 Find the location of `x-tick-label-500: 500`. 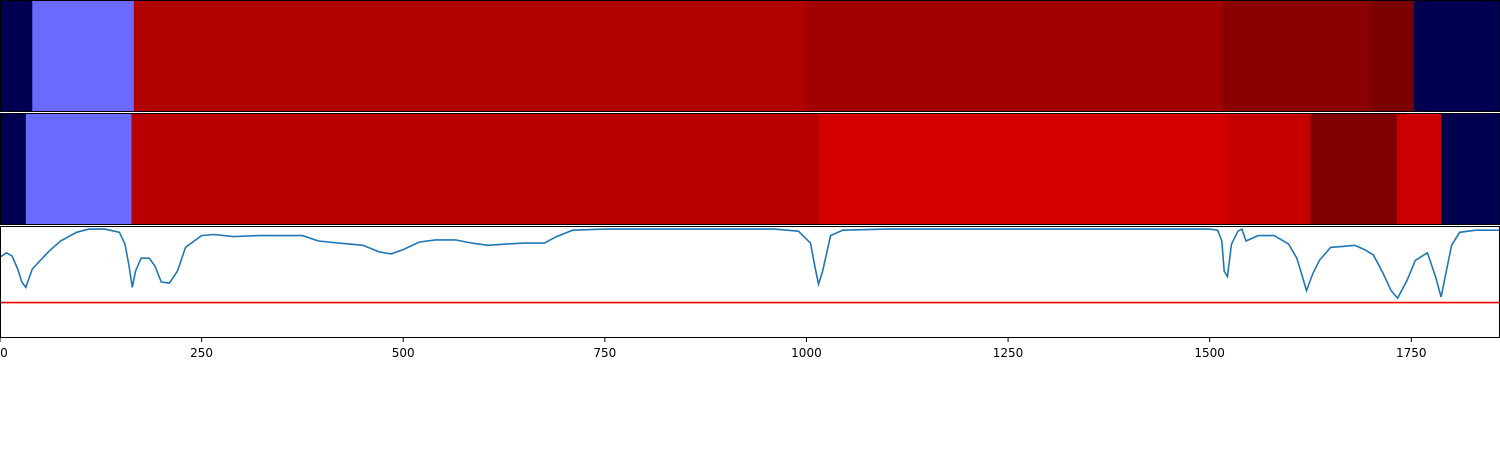

x-tick-label-500: 500 is located at coordinates (403, 353).